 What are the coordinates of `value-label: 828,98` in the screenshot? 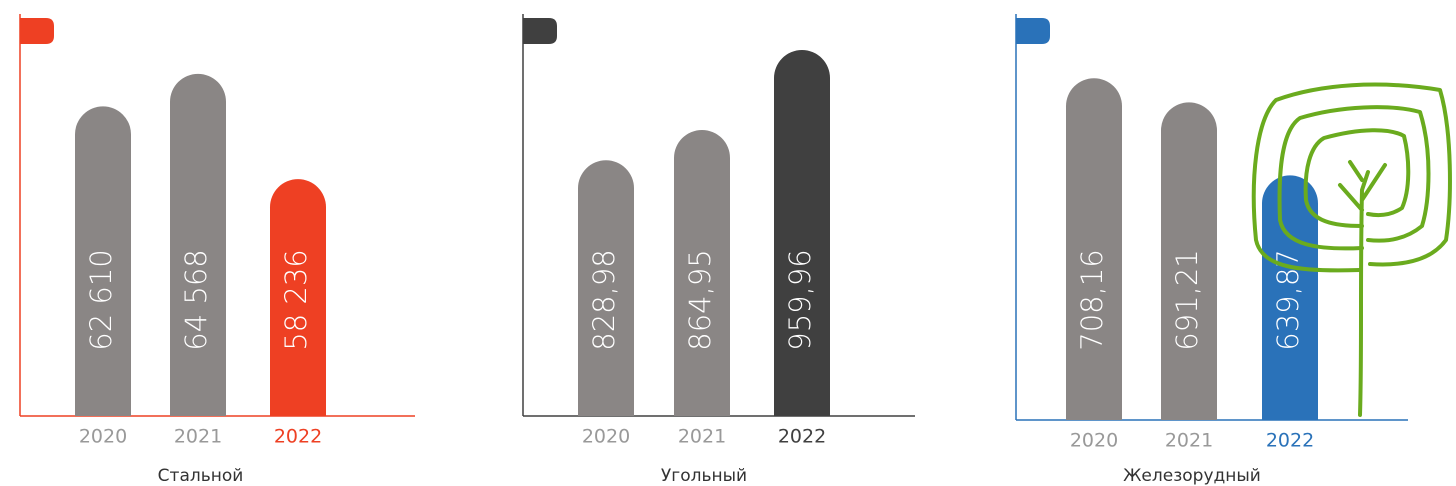 It's located at (604, 299).